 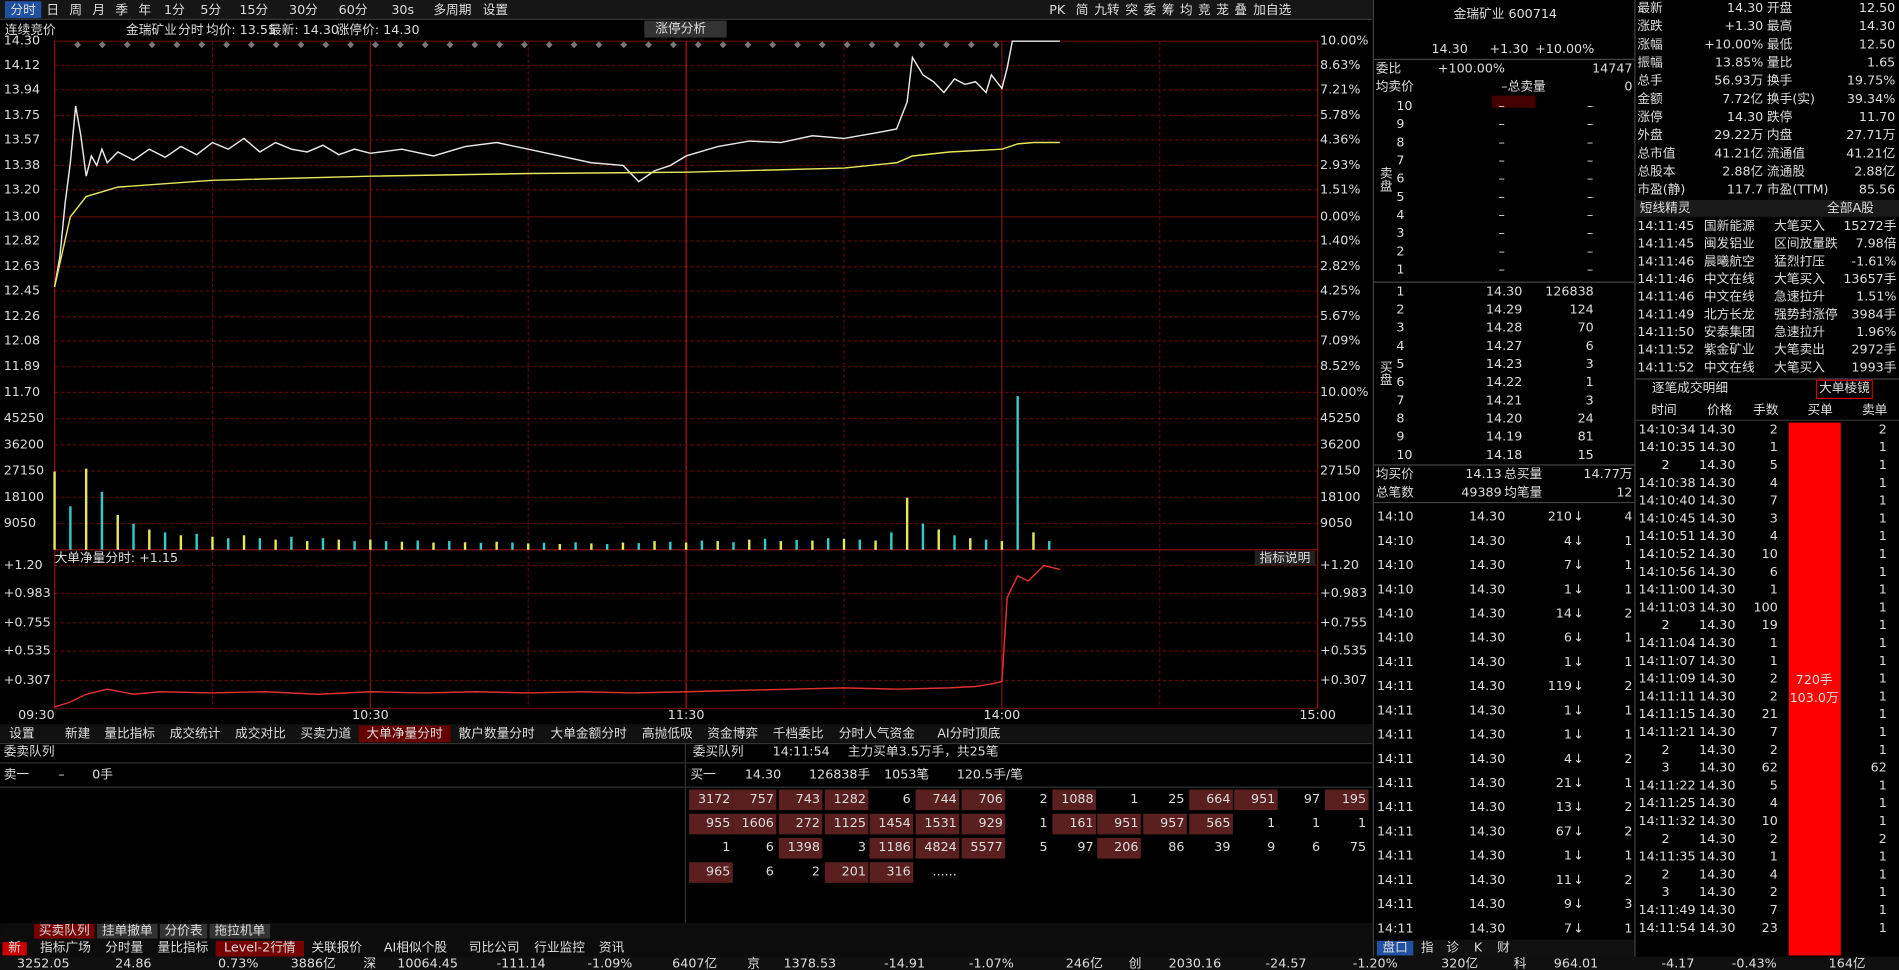 What do you see at coordinates (798, 732) in the screenshot?
I see `indicator-tab: 千档委比` at bounding box center [798, 732].